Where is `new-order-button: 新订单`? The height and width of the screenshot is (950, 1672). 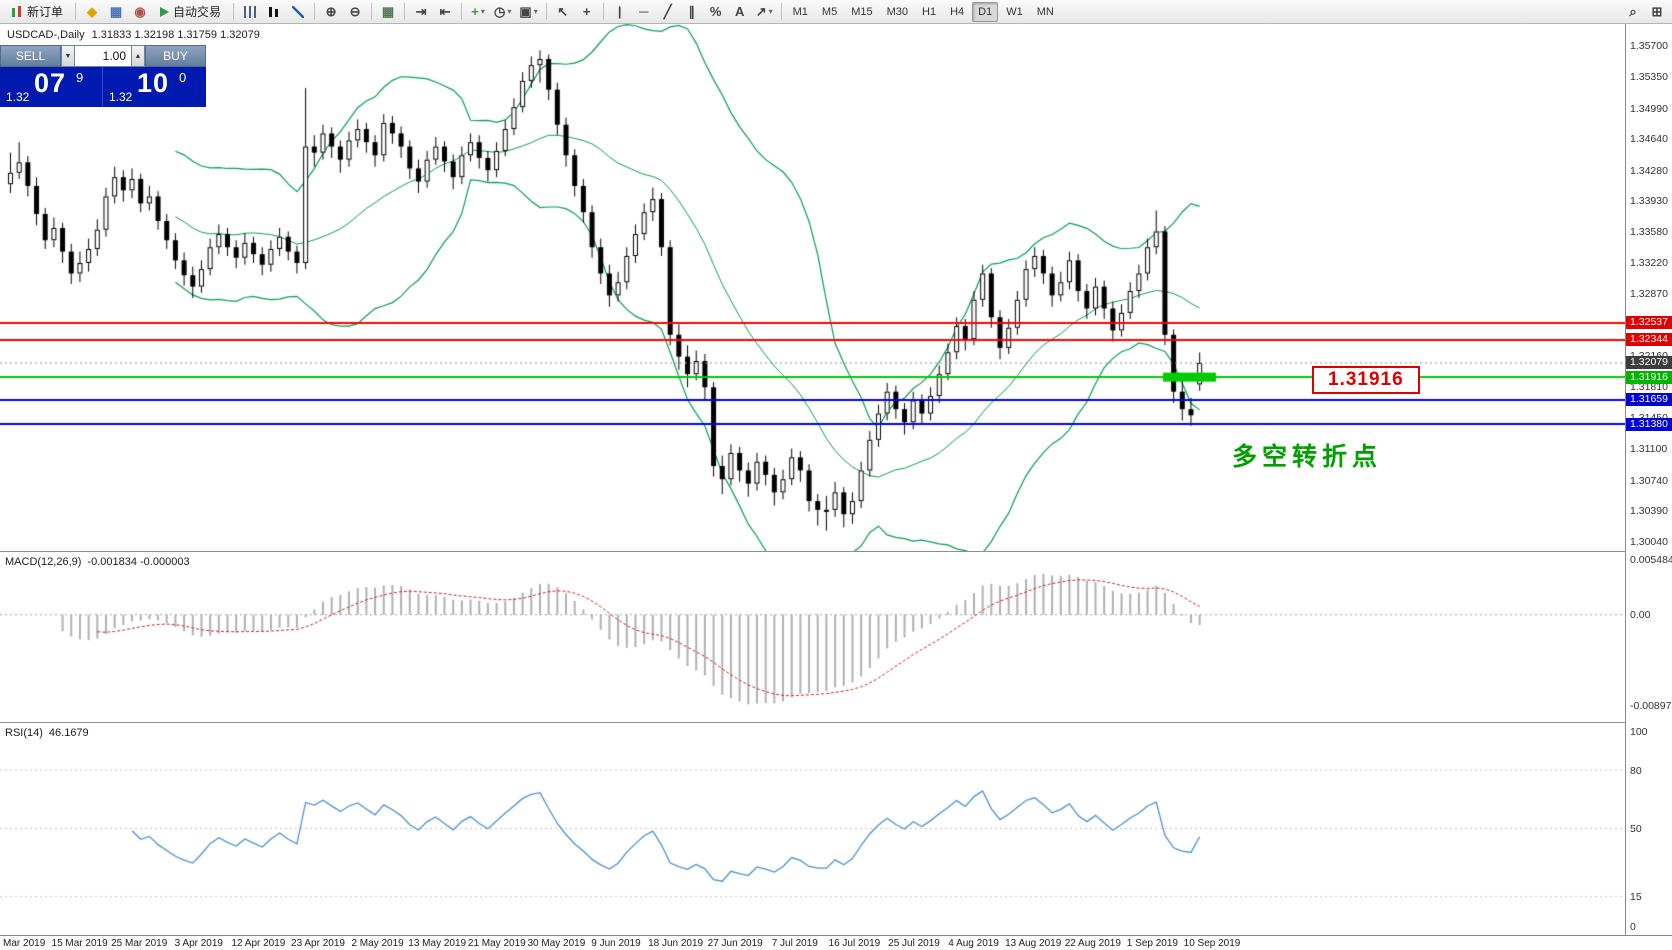 new-order-button: 新订单 is located at coordinates (37, 12).